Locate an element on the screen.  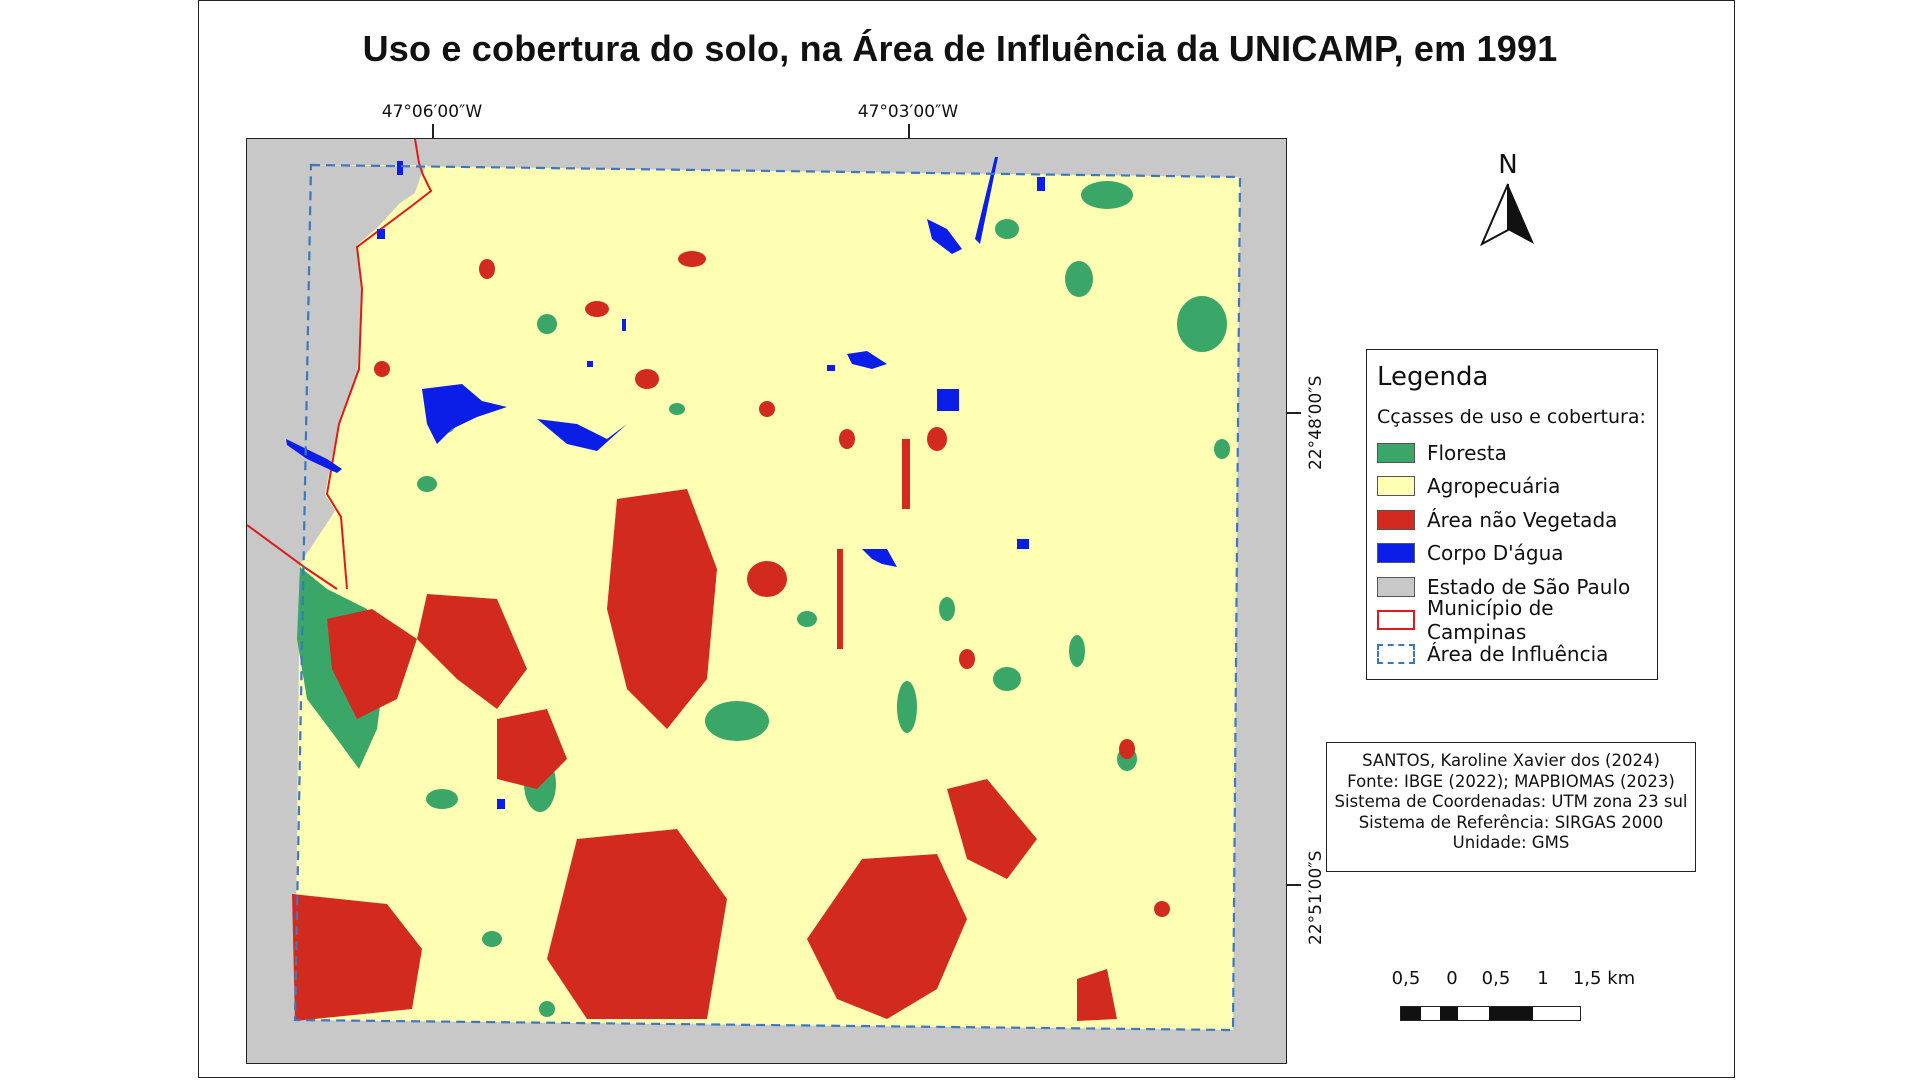
north-label: N is located at coordinates (1508, 165).